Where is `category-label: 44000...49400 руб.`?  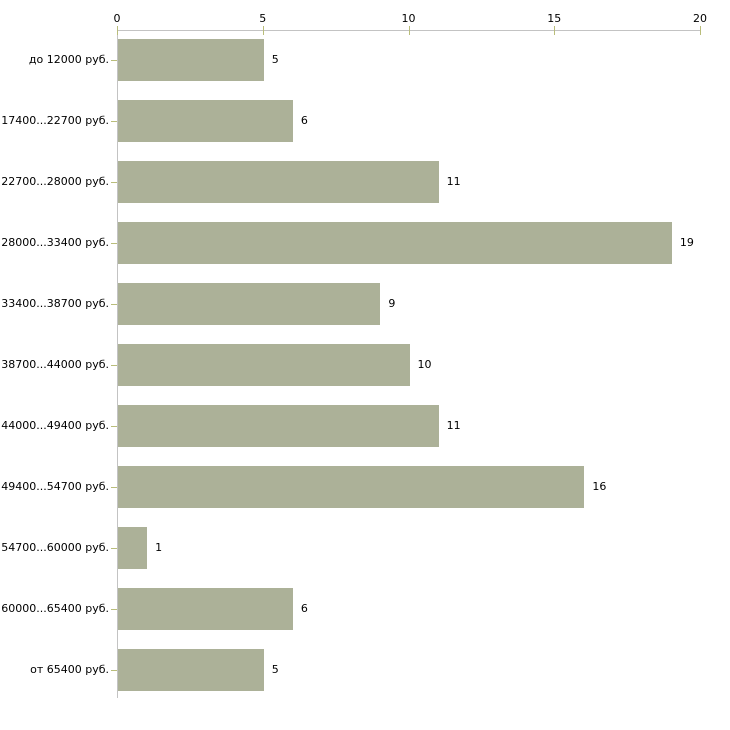
category-label: 44000...49400 руб. is located at coordinates (55, 425).